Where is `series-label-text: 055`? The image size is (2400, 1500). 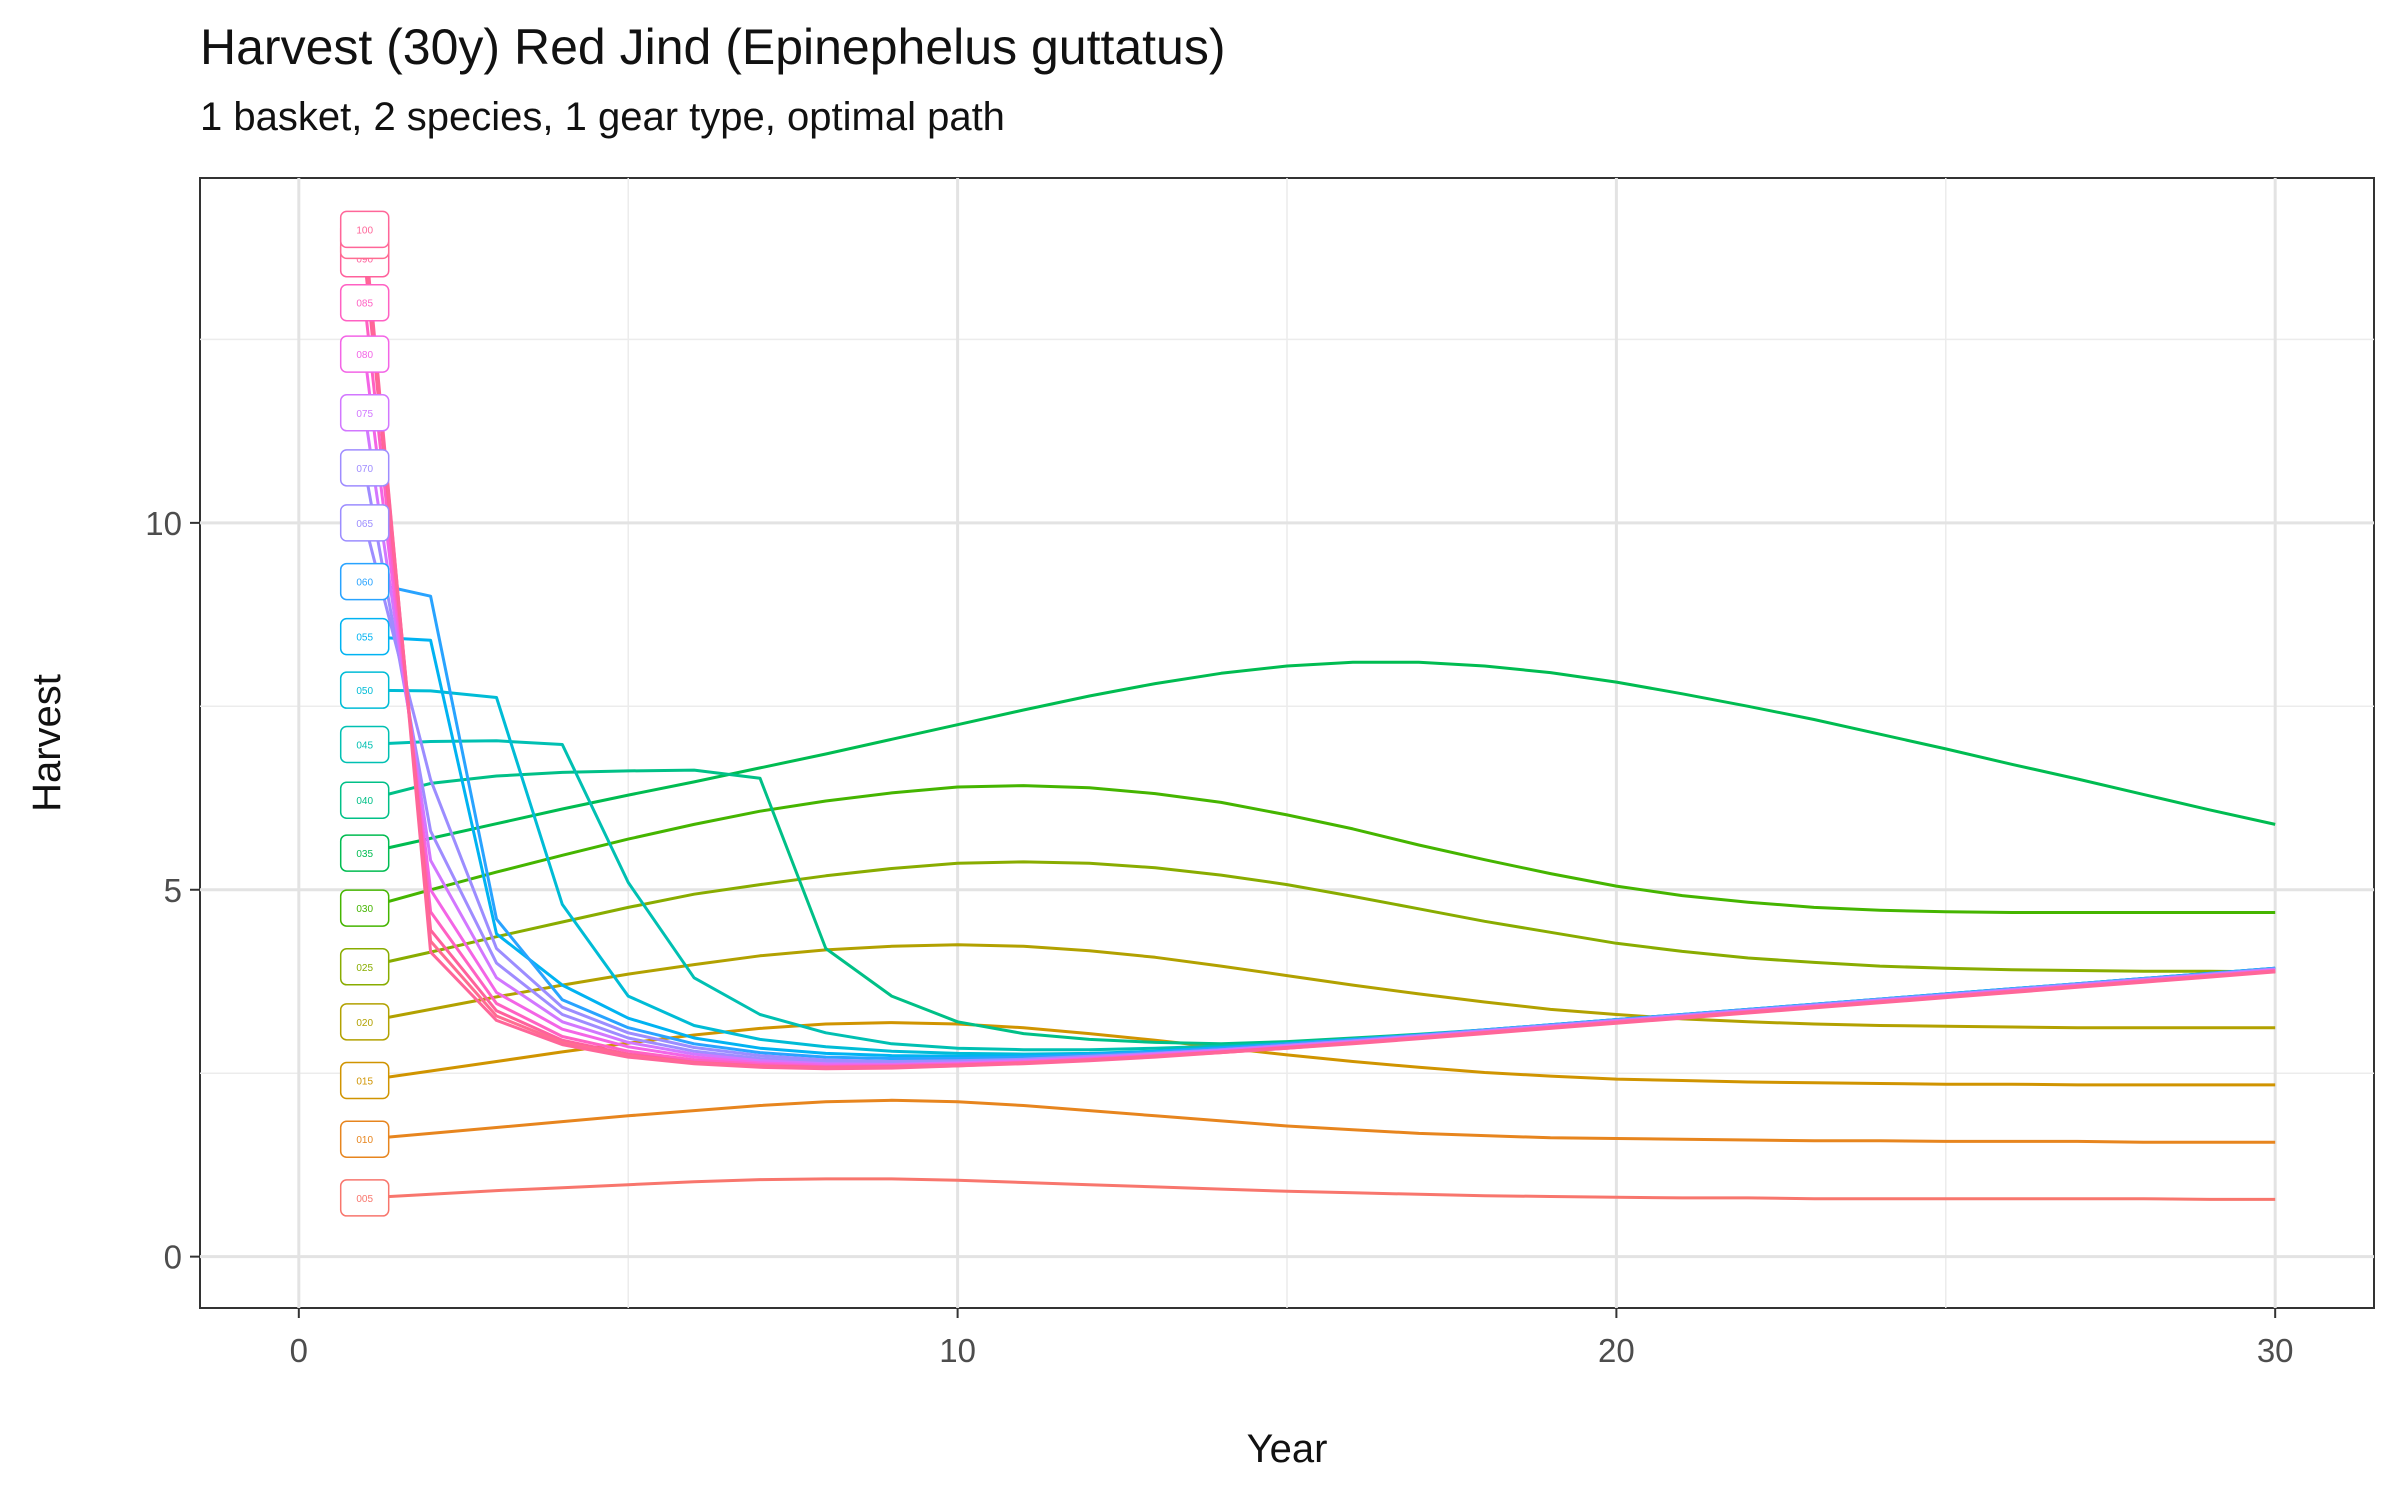
series-label-text: 055 is located at coordinates (364, 638).